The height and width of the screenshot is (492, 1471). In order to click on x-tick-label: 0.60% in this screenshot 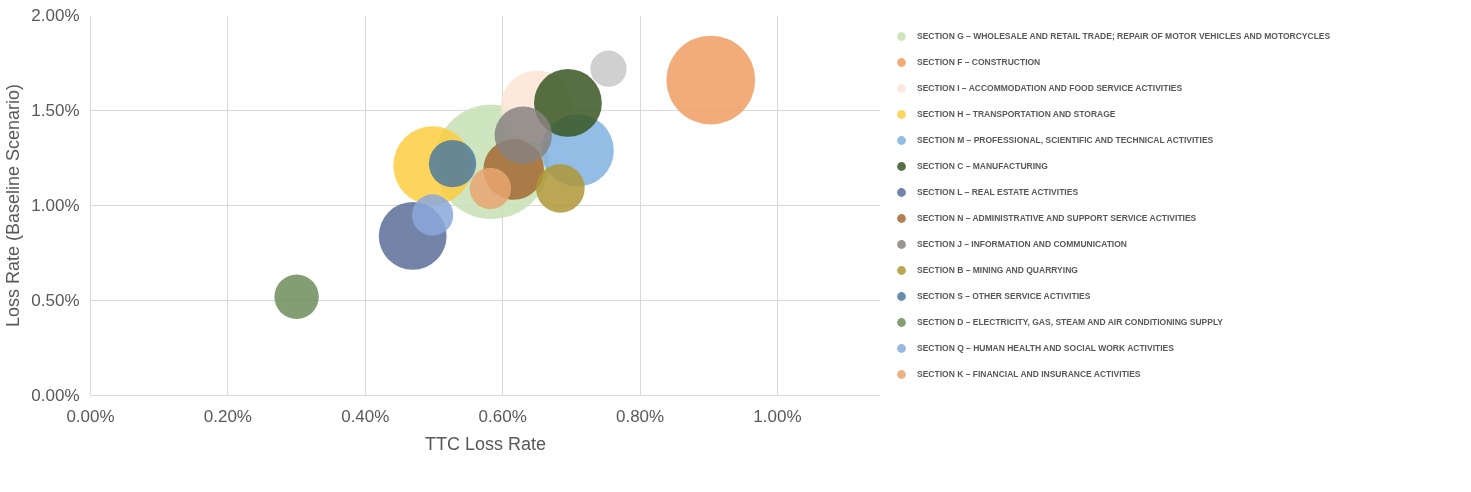, I will do `click(502, 416)`.